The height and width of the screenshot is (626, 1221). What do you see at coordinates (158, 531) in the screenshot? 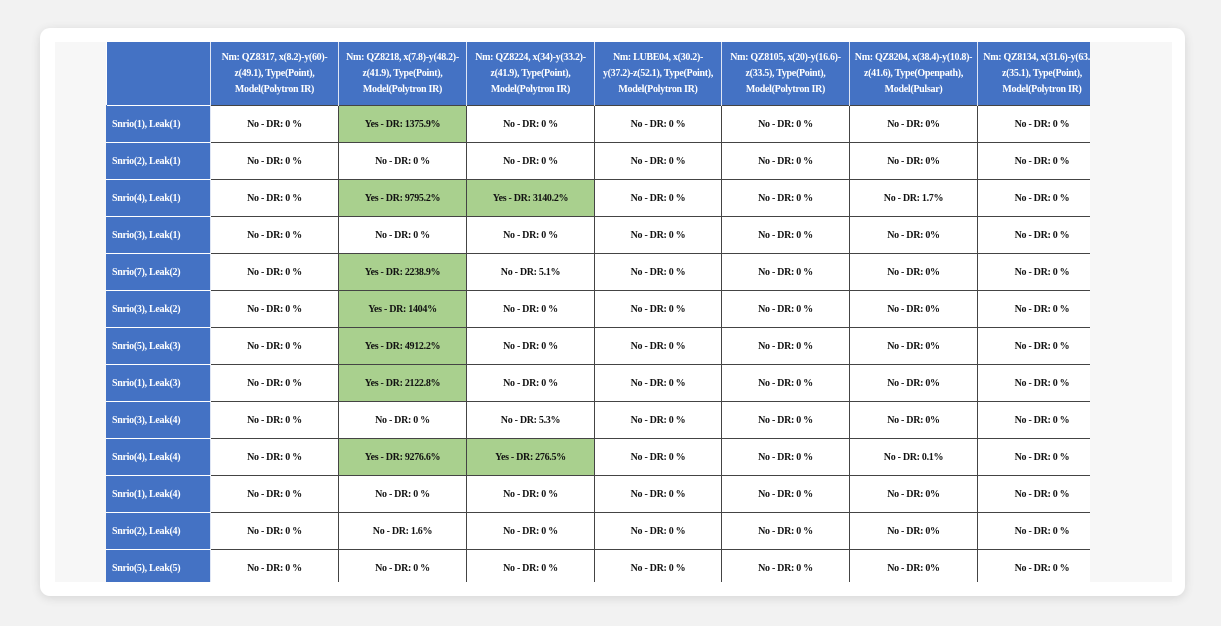
I see `row-label: Snrio(2), Leak(4)` at bounding box center [158, 531].